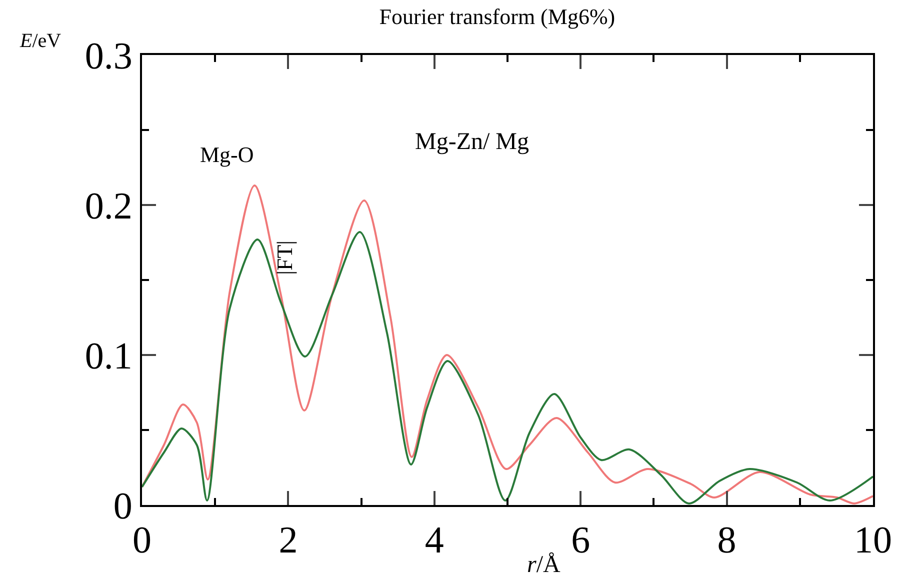 The height and width of the screenshot is (574, 904). What do you see at coordinates (122, 506) in the screenshot?
I see `y-tick-label: 0` at bounding box center [122, 506].